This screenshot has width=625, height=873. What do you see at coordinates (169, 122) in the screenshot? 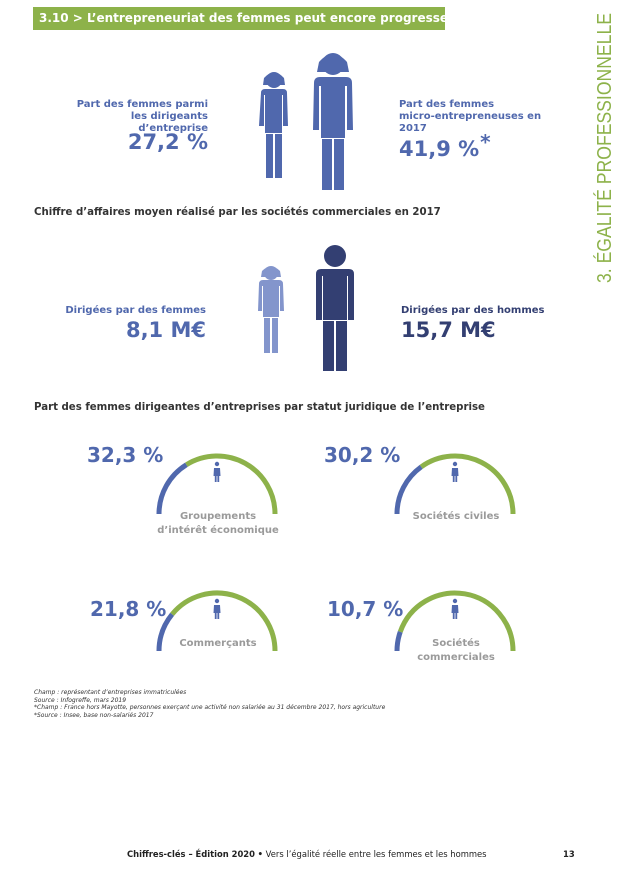
I see `women-managers-label-line2: les dirigeants d’entreprise` at bounding box center [169, 122].